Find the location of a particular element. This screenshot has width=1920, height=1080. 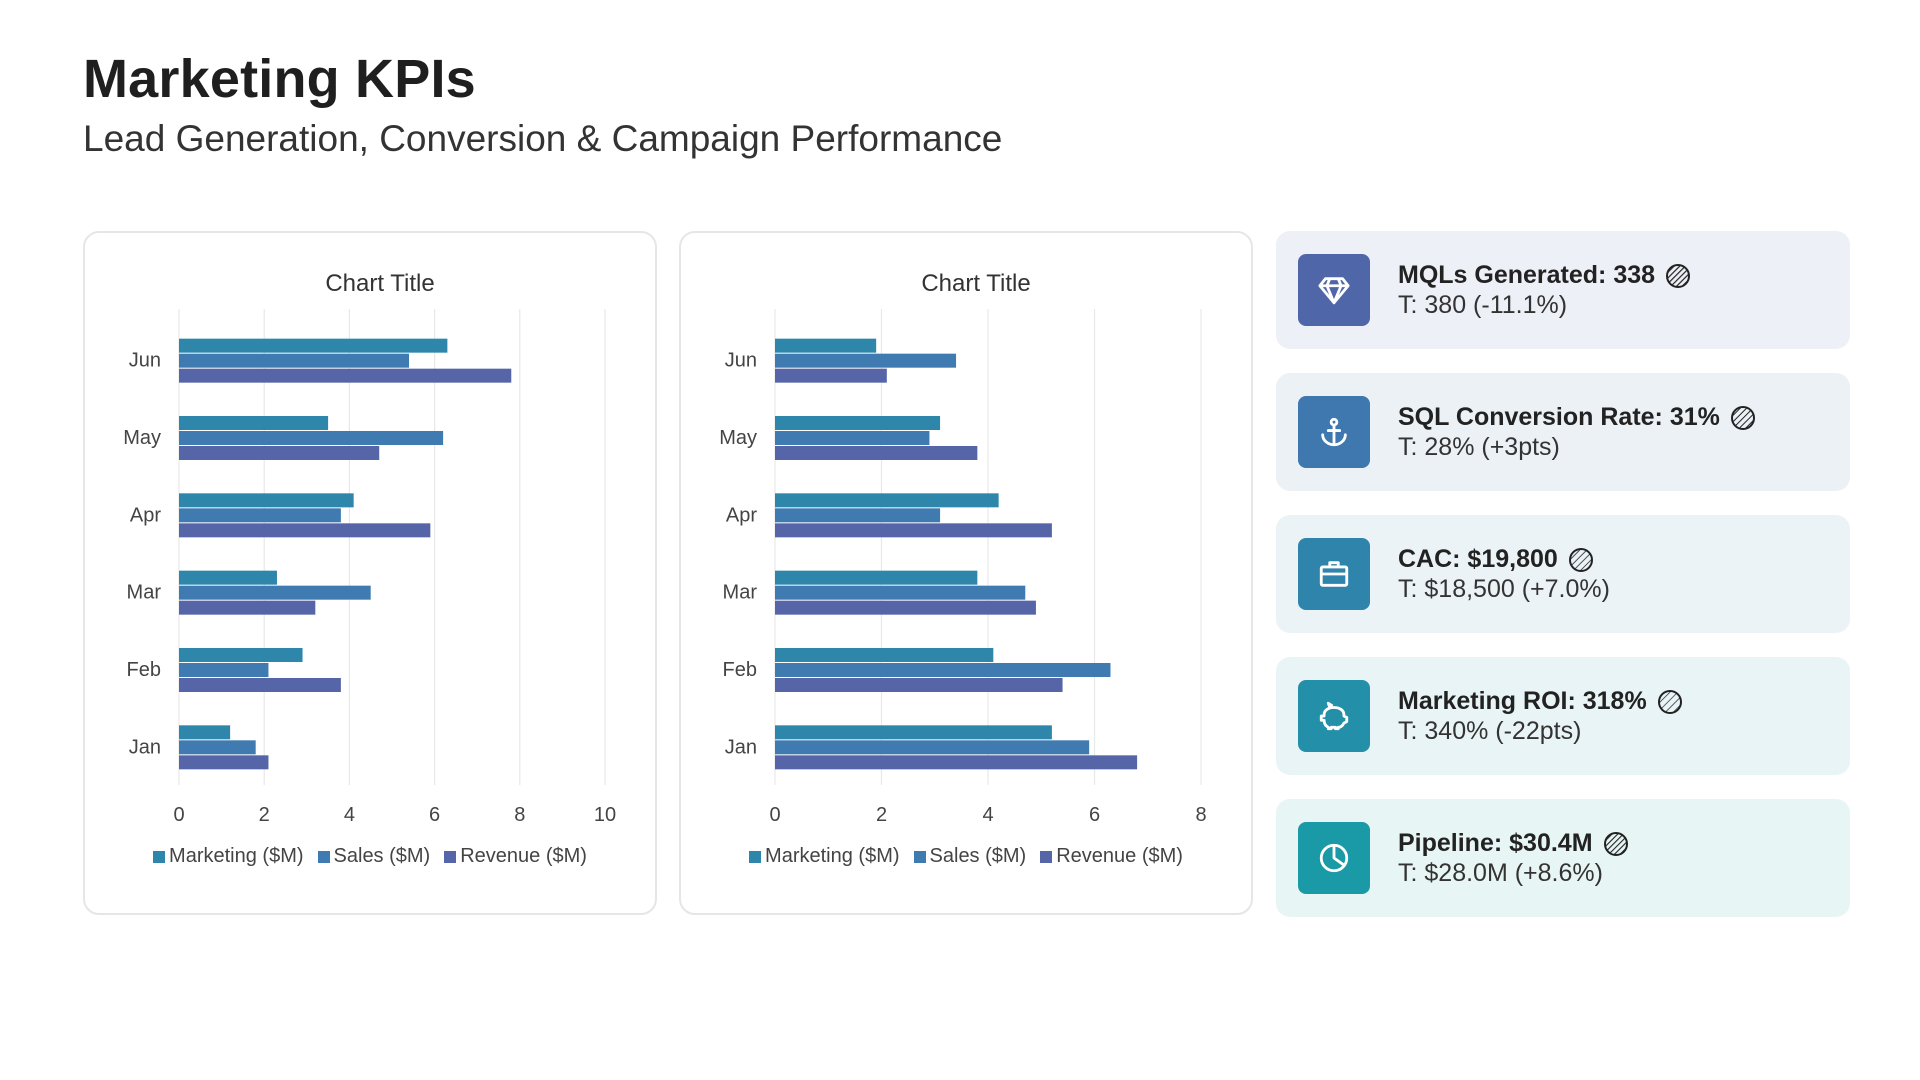

diamond-icon is located at coordinates (1334, 290).